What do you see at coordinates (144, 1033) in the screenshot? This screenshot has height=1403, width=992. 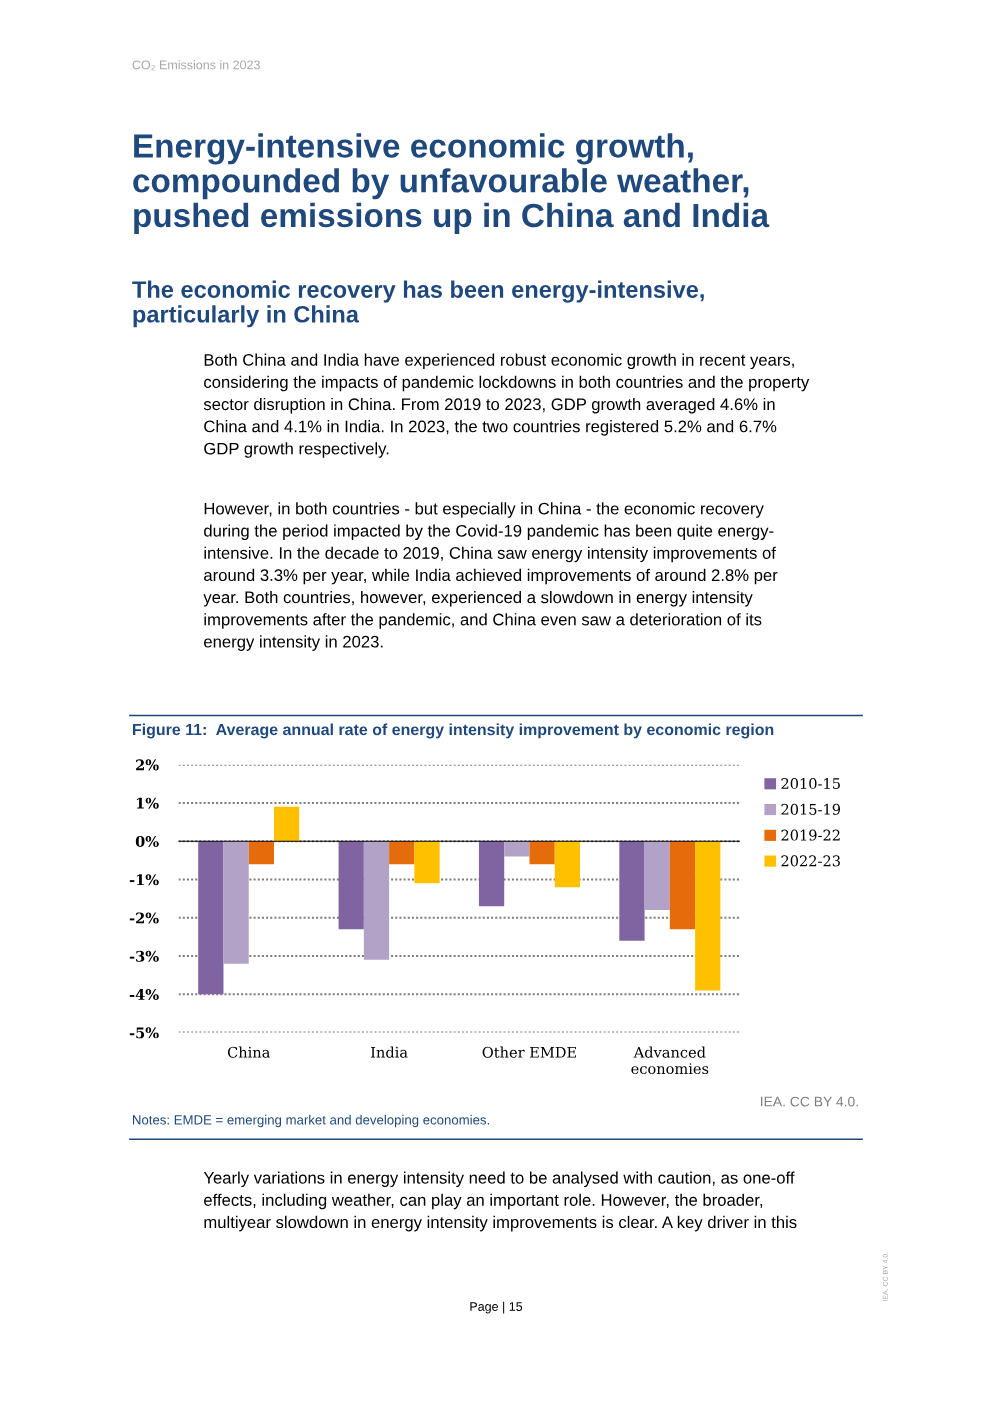 I see `y-tick-label: -5%` at bounding box center [144, 1033].